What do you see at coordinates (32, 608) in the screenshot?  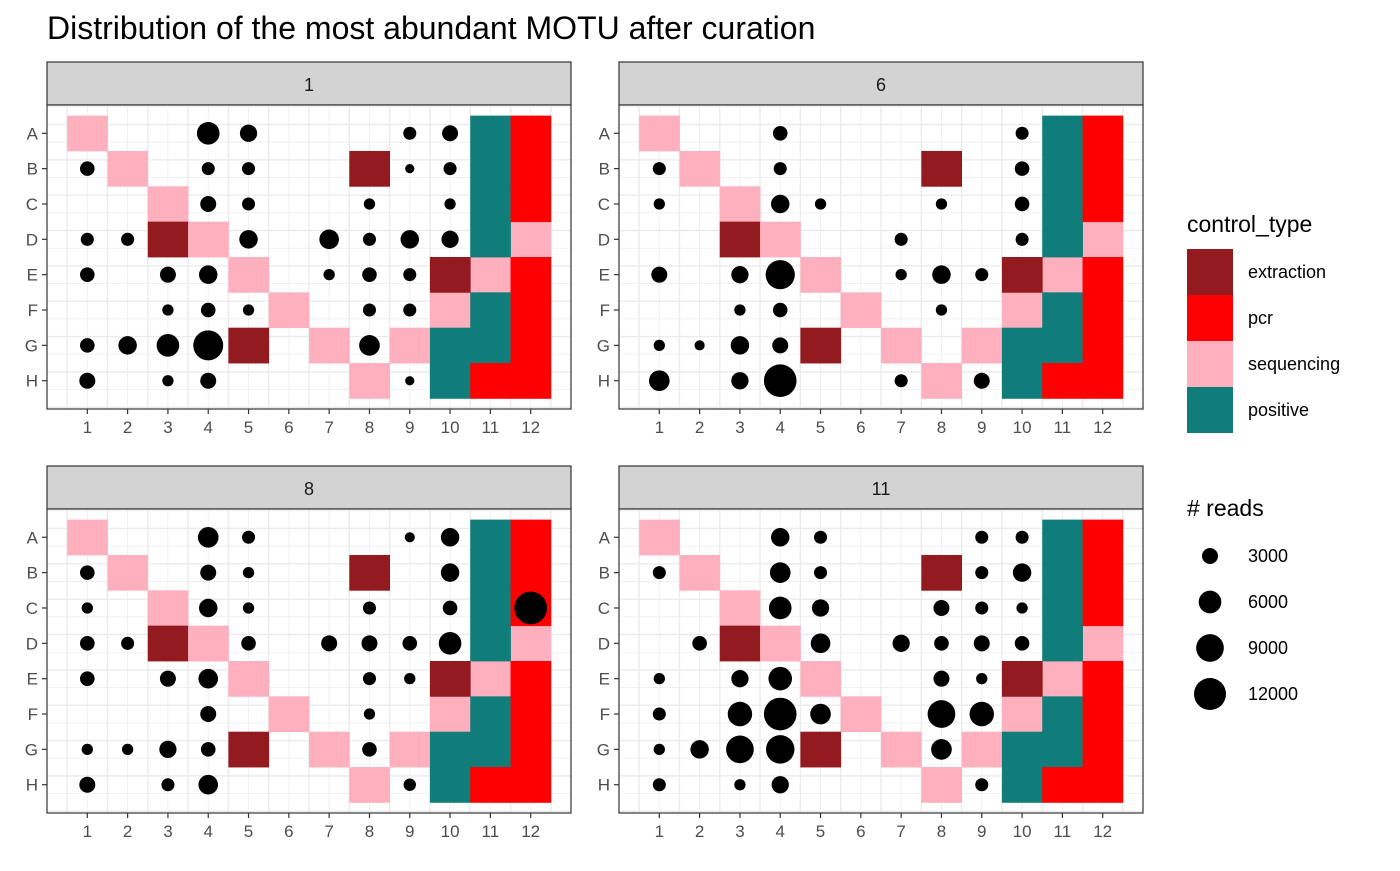 I see `y-tick-label: C` at bounding box center [32, 608].